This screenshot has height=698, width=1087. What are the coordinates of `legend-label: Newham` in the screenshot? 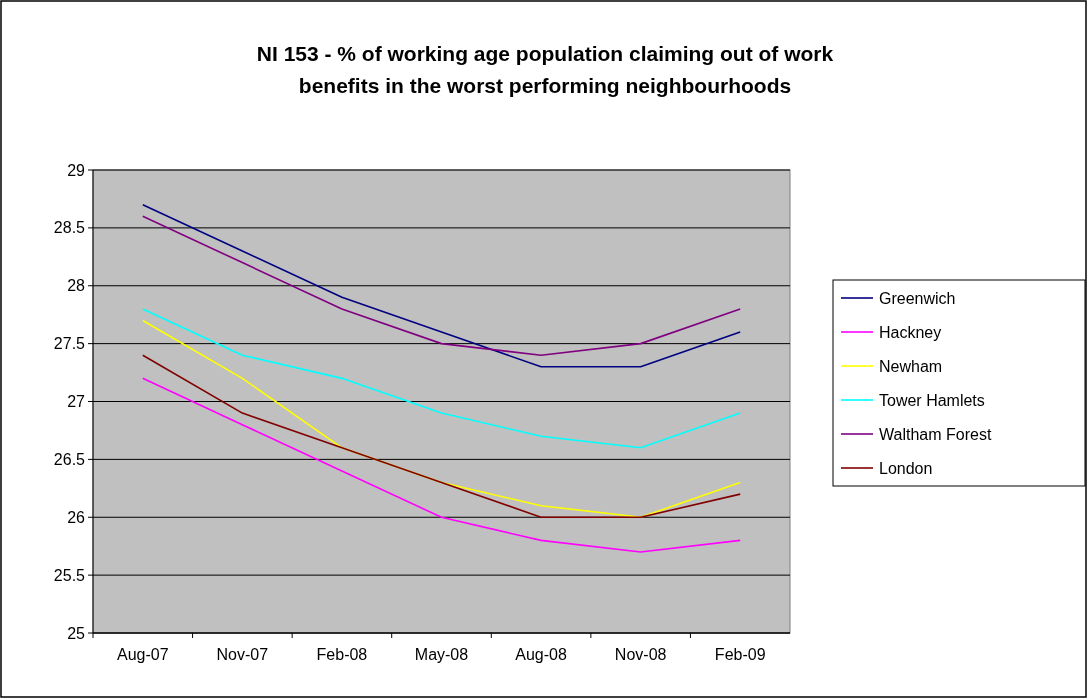 It's located at (911, 366).